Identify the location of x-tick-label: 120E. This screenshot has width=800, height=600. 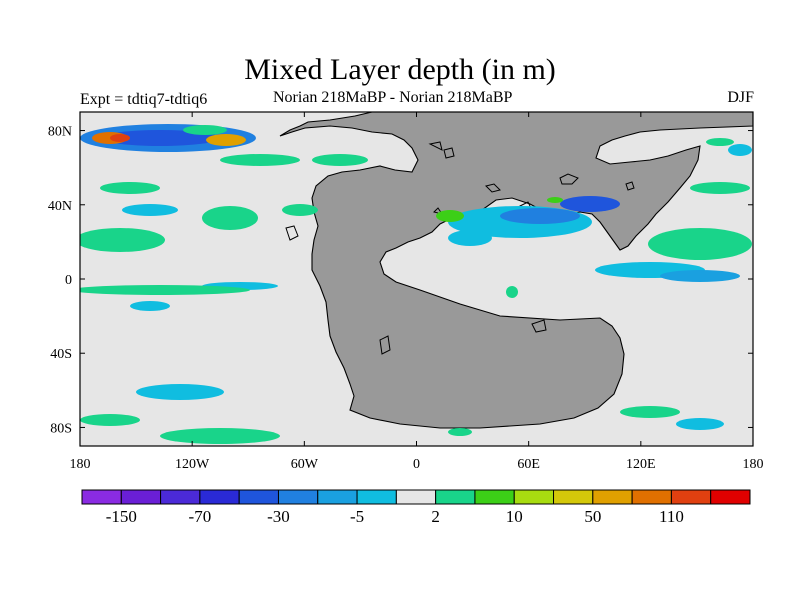
(641, 464).